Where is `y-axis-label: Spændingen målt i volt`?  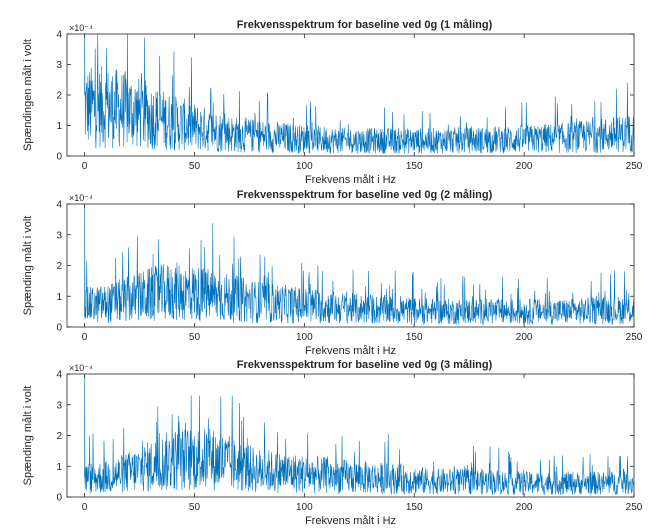
y-axis-label: Spændingen målt i volt is located at coordinates (28, 95).